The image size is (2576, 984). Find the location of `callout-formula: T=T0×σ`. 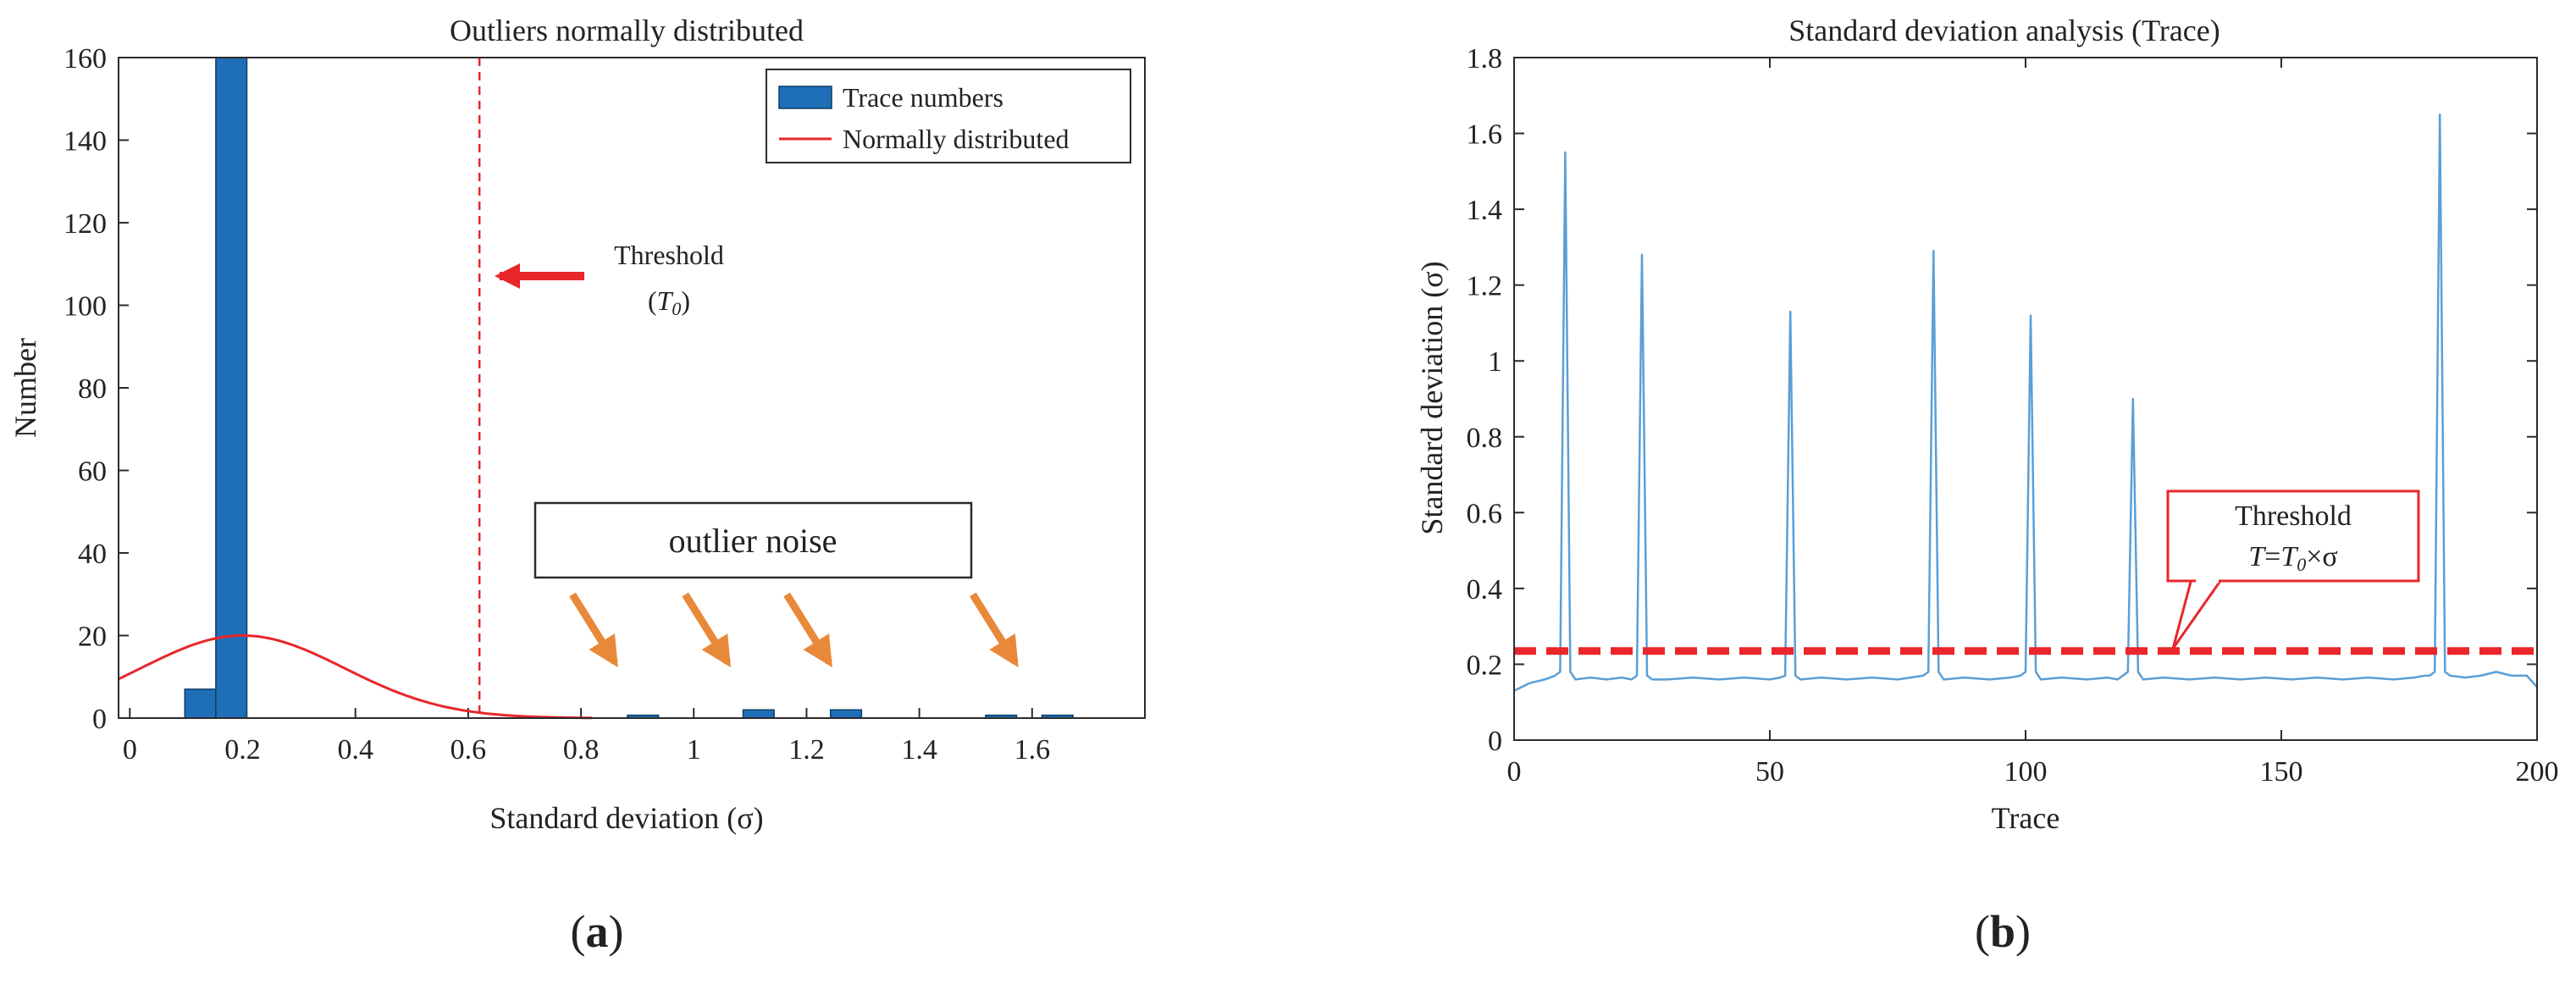

callout-formula: T=T0×σ is located at coordinates (2293, 558).